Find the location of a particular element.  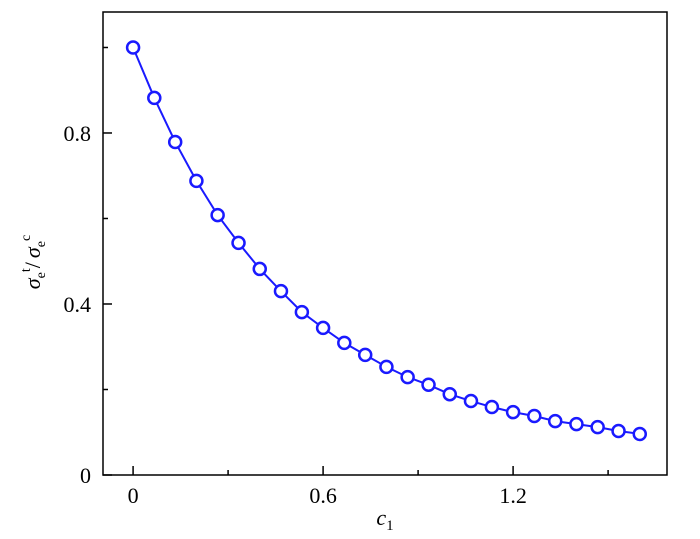

y-label-sep: / is located at coordinates (32, 264).